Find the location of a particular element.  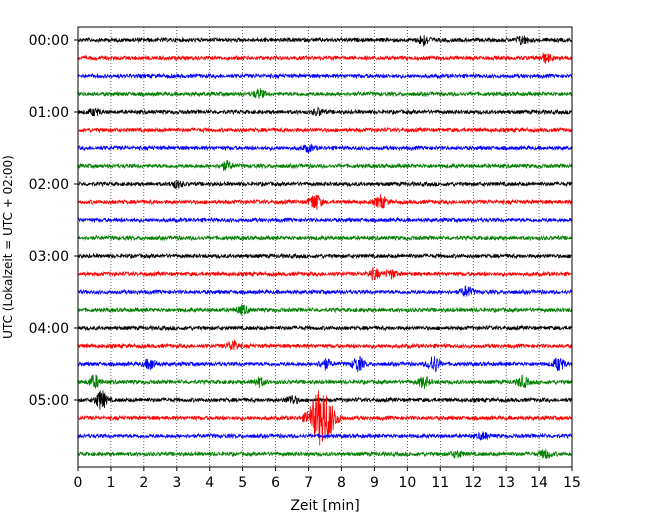

x-tick-label: 10 is located at coordinates (407, 483).